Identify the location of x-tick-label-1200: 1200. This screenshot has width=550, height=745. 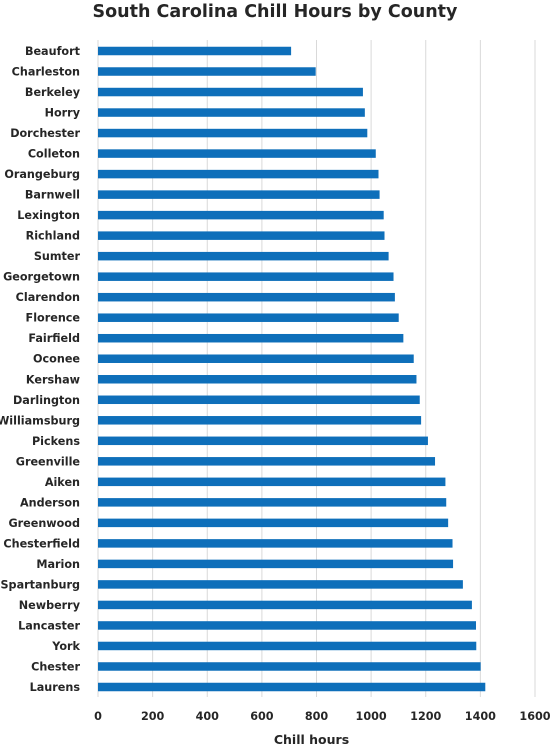
(425, 716).